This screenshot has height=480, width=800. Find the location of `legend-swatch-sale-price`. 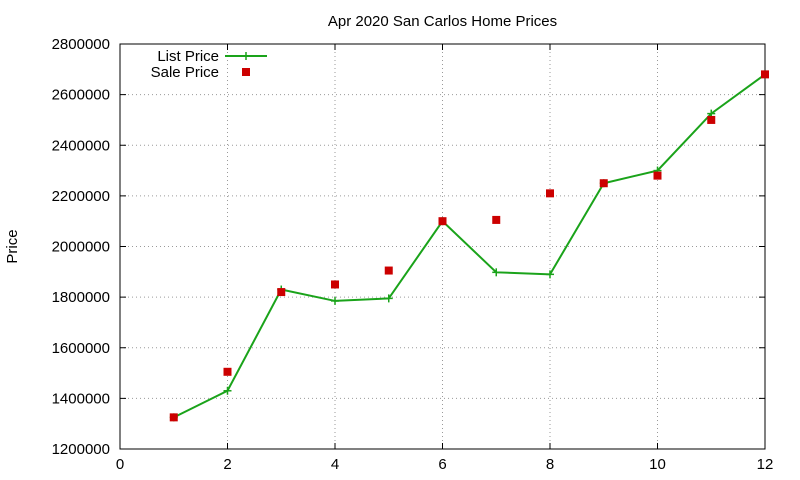

legend-swatch-sale-price is located at coordinates (246, 72).